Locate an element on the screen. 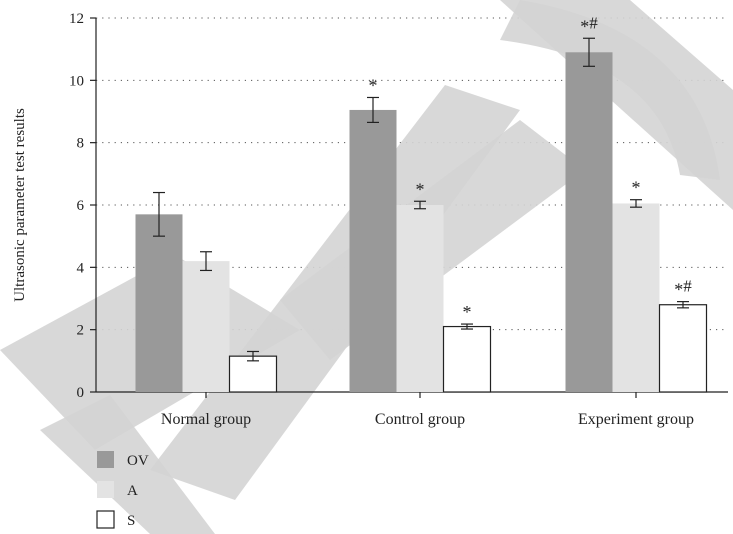 Image resolution: width=733 pixels, height=534 pixels. tick-labels: 0 2 4 6 8 10 12 is located at coordinates (77, 206).